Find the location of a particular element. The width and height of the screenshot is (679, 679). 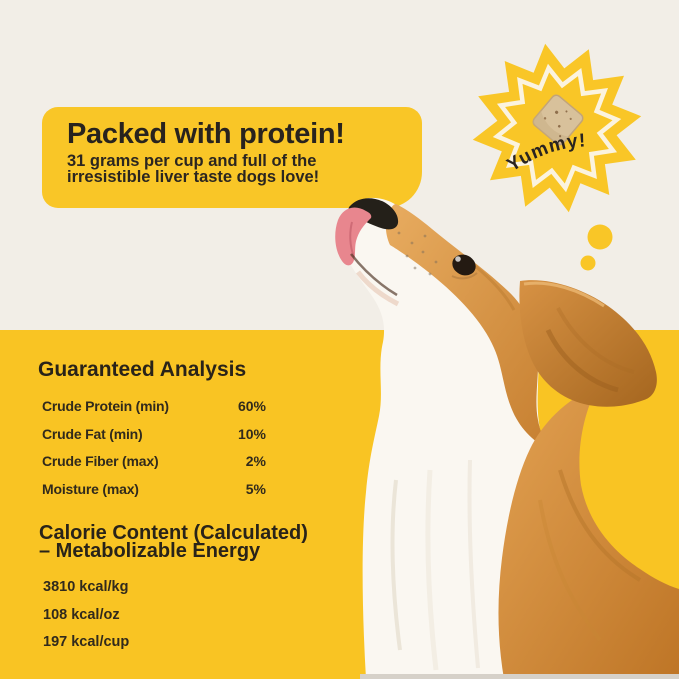

calorie-title-line1: Calorie Content (Calculated) is located at coordinates (173, 533).